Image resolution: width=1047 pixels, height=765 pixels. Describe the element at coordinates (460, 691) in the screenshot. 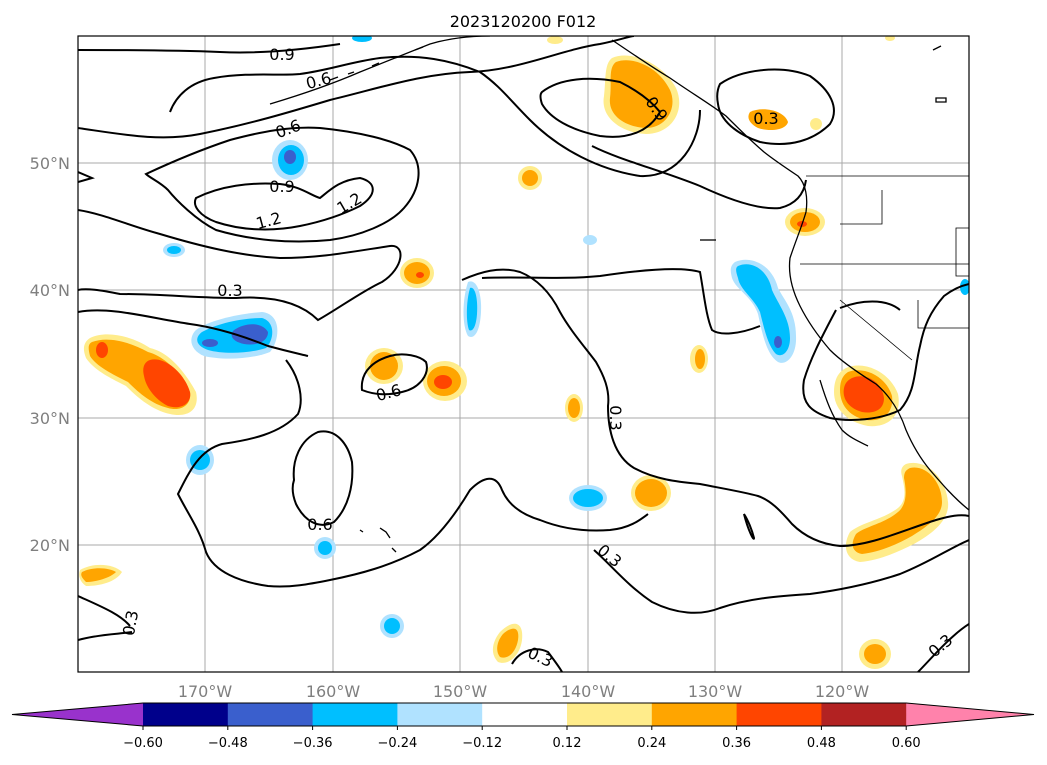

I see `lon-label-150w: 150°W` at that location.